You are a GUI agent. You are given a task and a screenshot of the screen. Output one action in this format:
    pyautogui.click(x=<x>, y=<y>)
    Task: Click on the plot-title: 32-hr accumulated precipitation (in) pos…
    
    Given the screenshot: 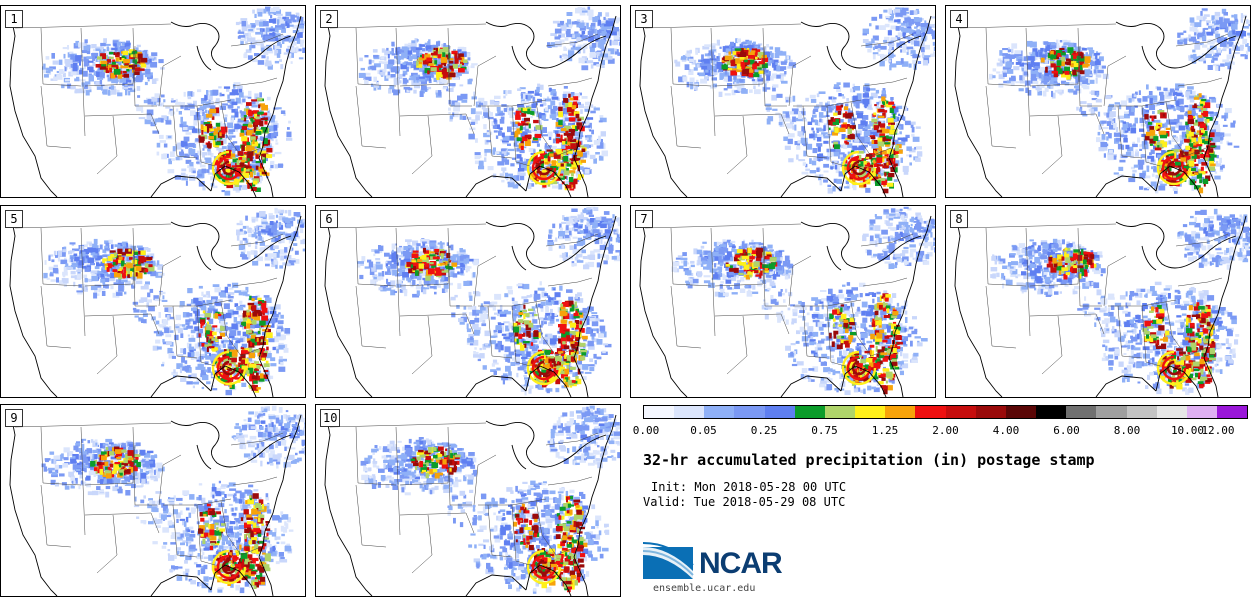 What is the action you would take?
    pyautogui.click(x=869, y=460)
    